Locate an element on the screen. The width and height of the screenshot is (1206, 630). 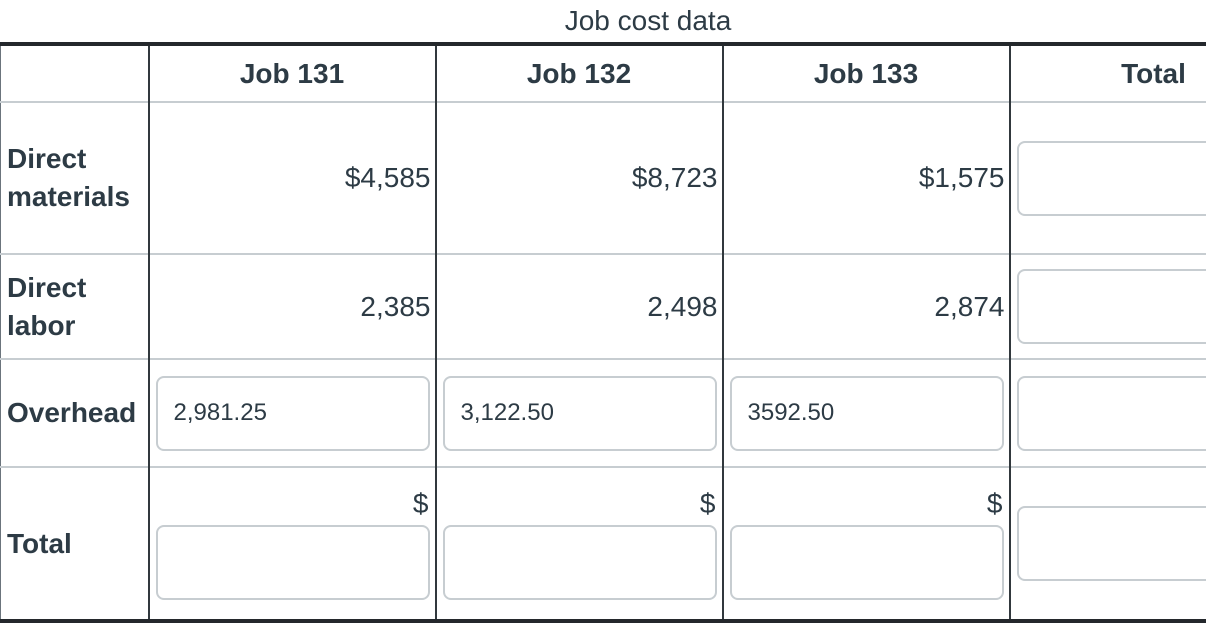
direct-labor-job133-value: 2,874 is located at coordinates (865, 306).